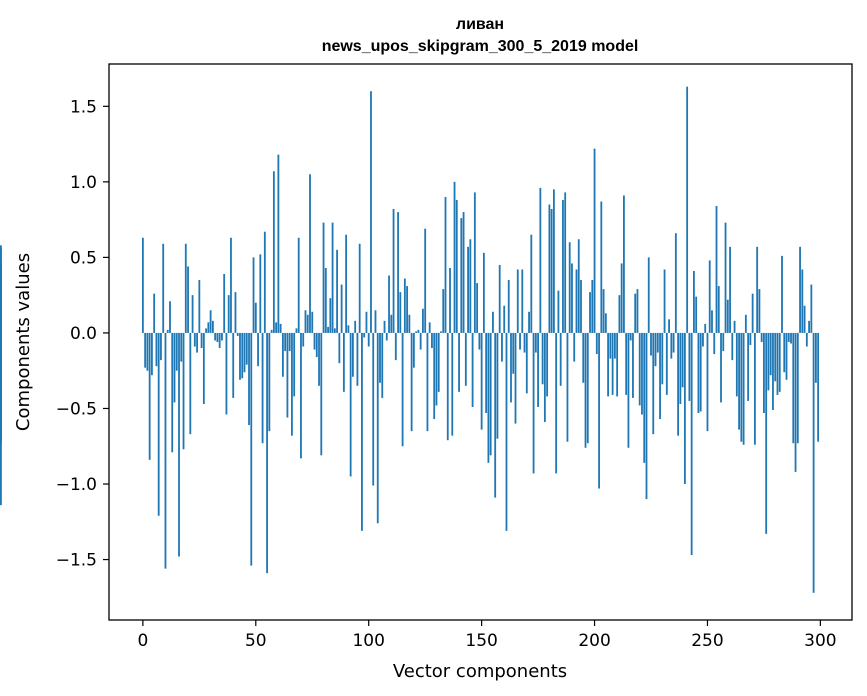 The image size is (867, 696). What do you see at coordinates (83, 107) in the screenshot?
I see `y-tick-label: 1.5` at bounding box center [83, 107].